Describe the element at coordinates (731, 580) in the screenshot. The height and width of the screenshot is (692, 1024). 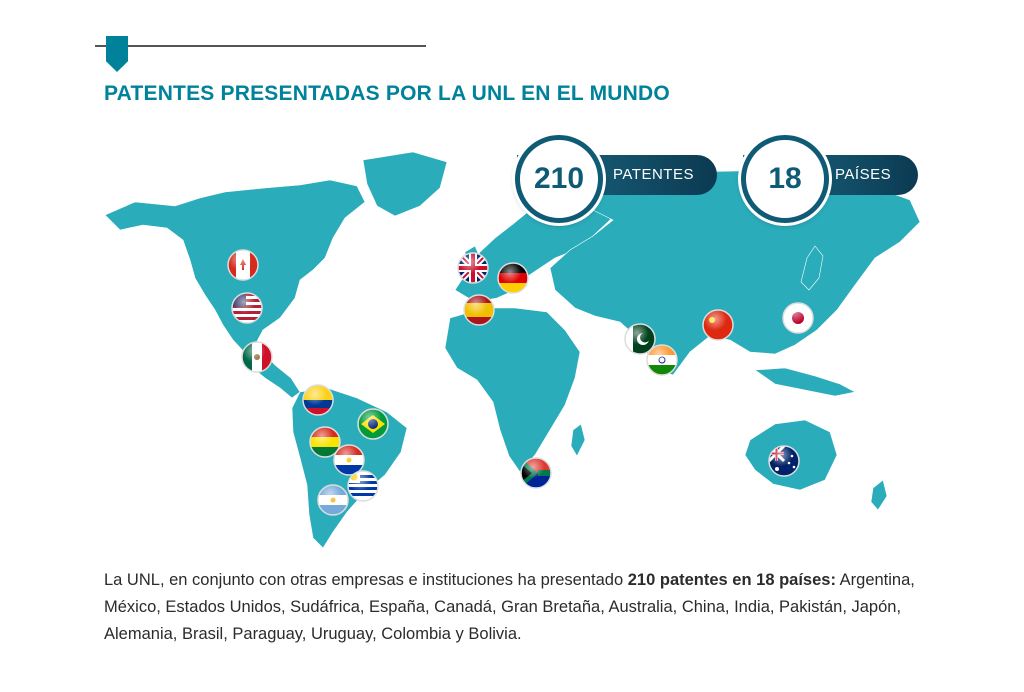
I see `description-highlight: 210 patentes en 18 países:` at that location.